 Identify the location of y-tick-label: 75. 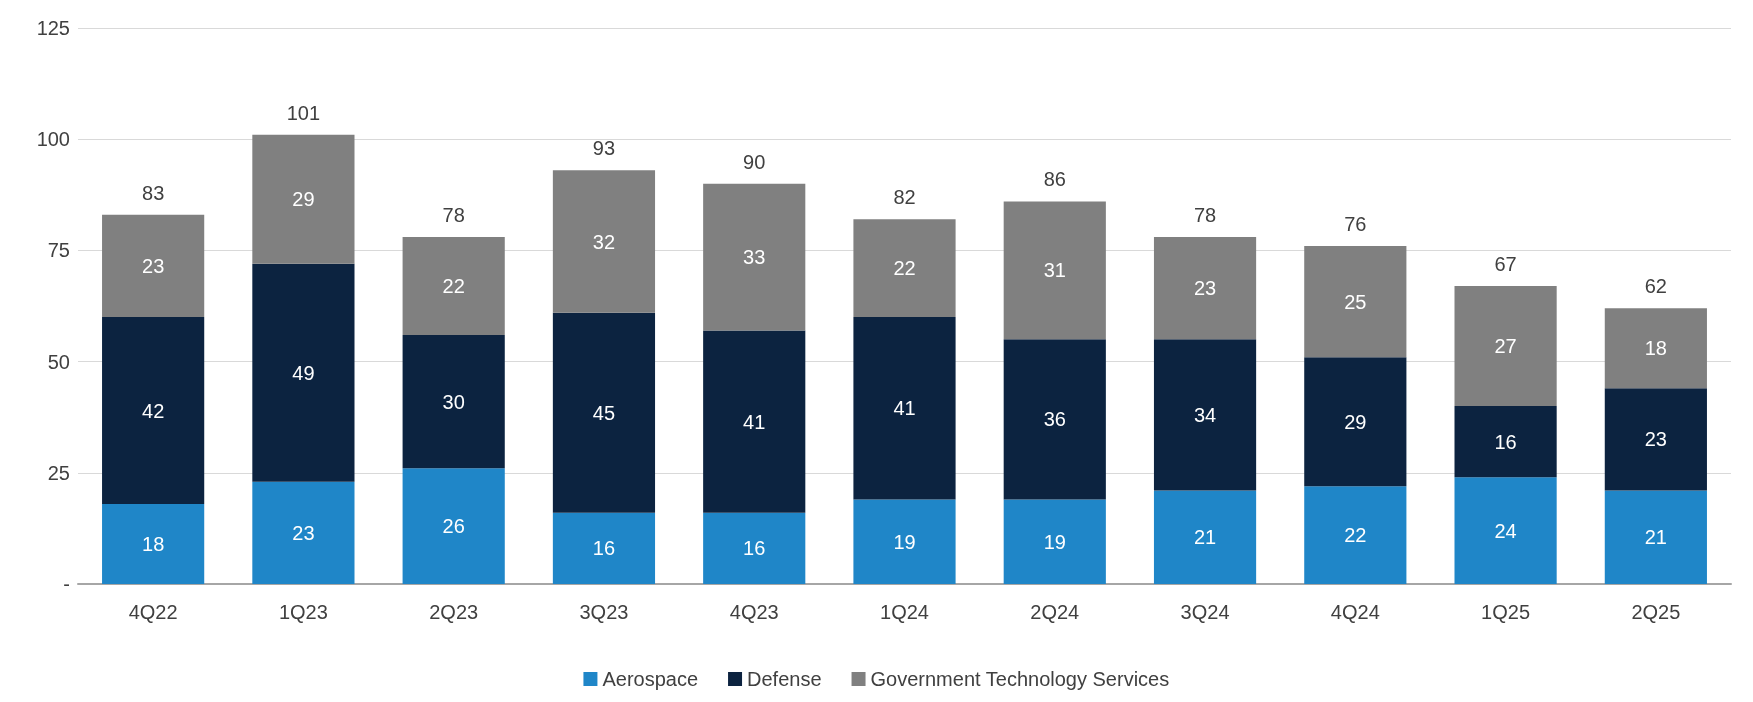
(58, 250).